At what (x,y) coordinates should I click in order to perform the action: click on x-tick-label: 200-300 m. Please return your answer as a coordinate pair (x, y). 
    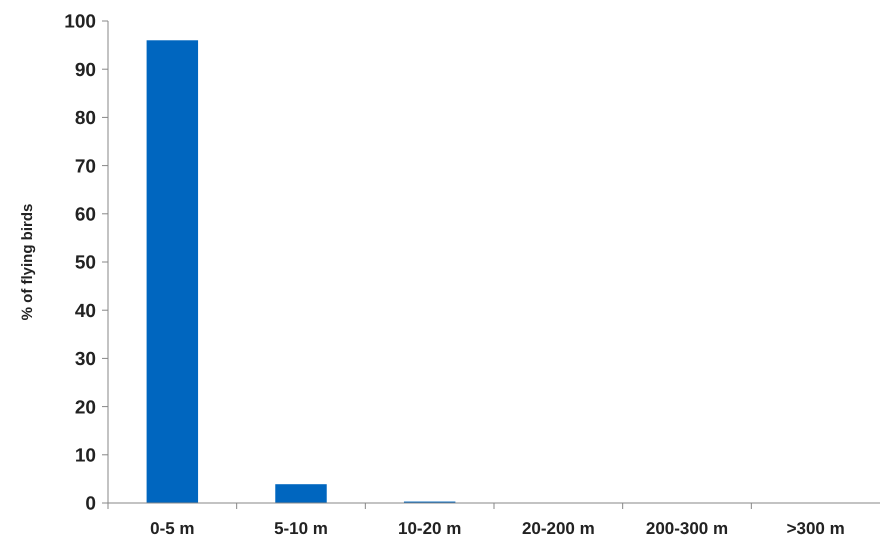
    Looking at the image, I should click on (687, 528).